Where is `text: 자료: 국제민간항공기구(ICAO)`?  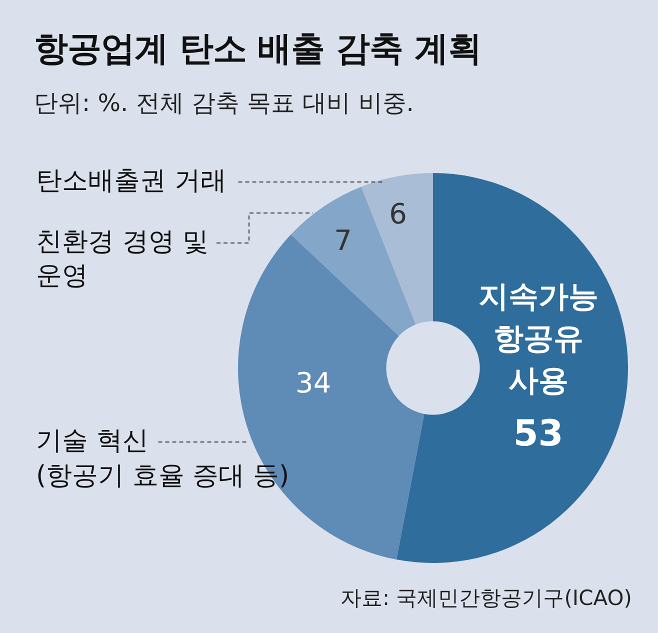 text: 자료: 국제민간항공기구(ICAO) is located at coordinates (486, 598).